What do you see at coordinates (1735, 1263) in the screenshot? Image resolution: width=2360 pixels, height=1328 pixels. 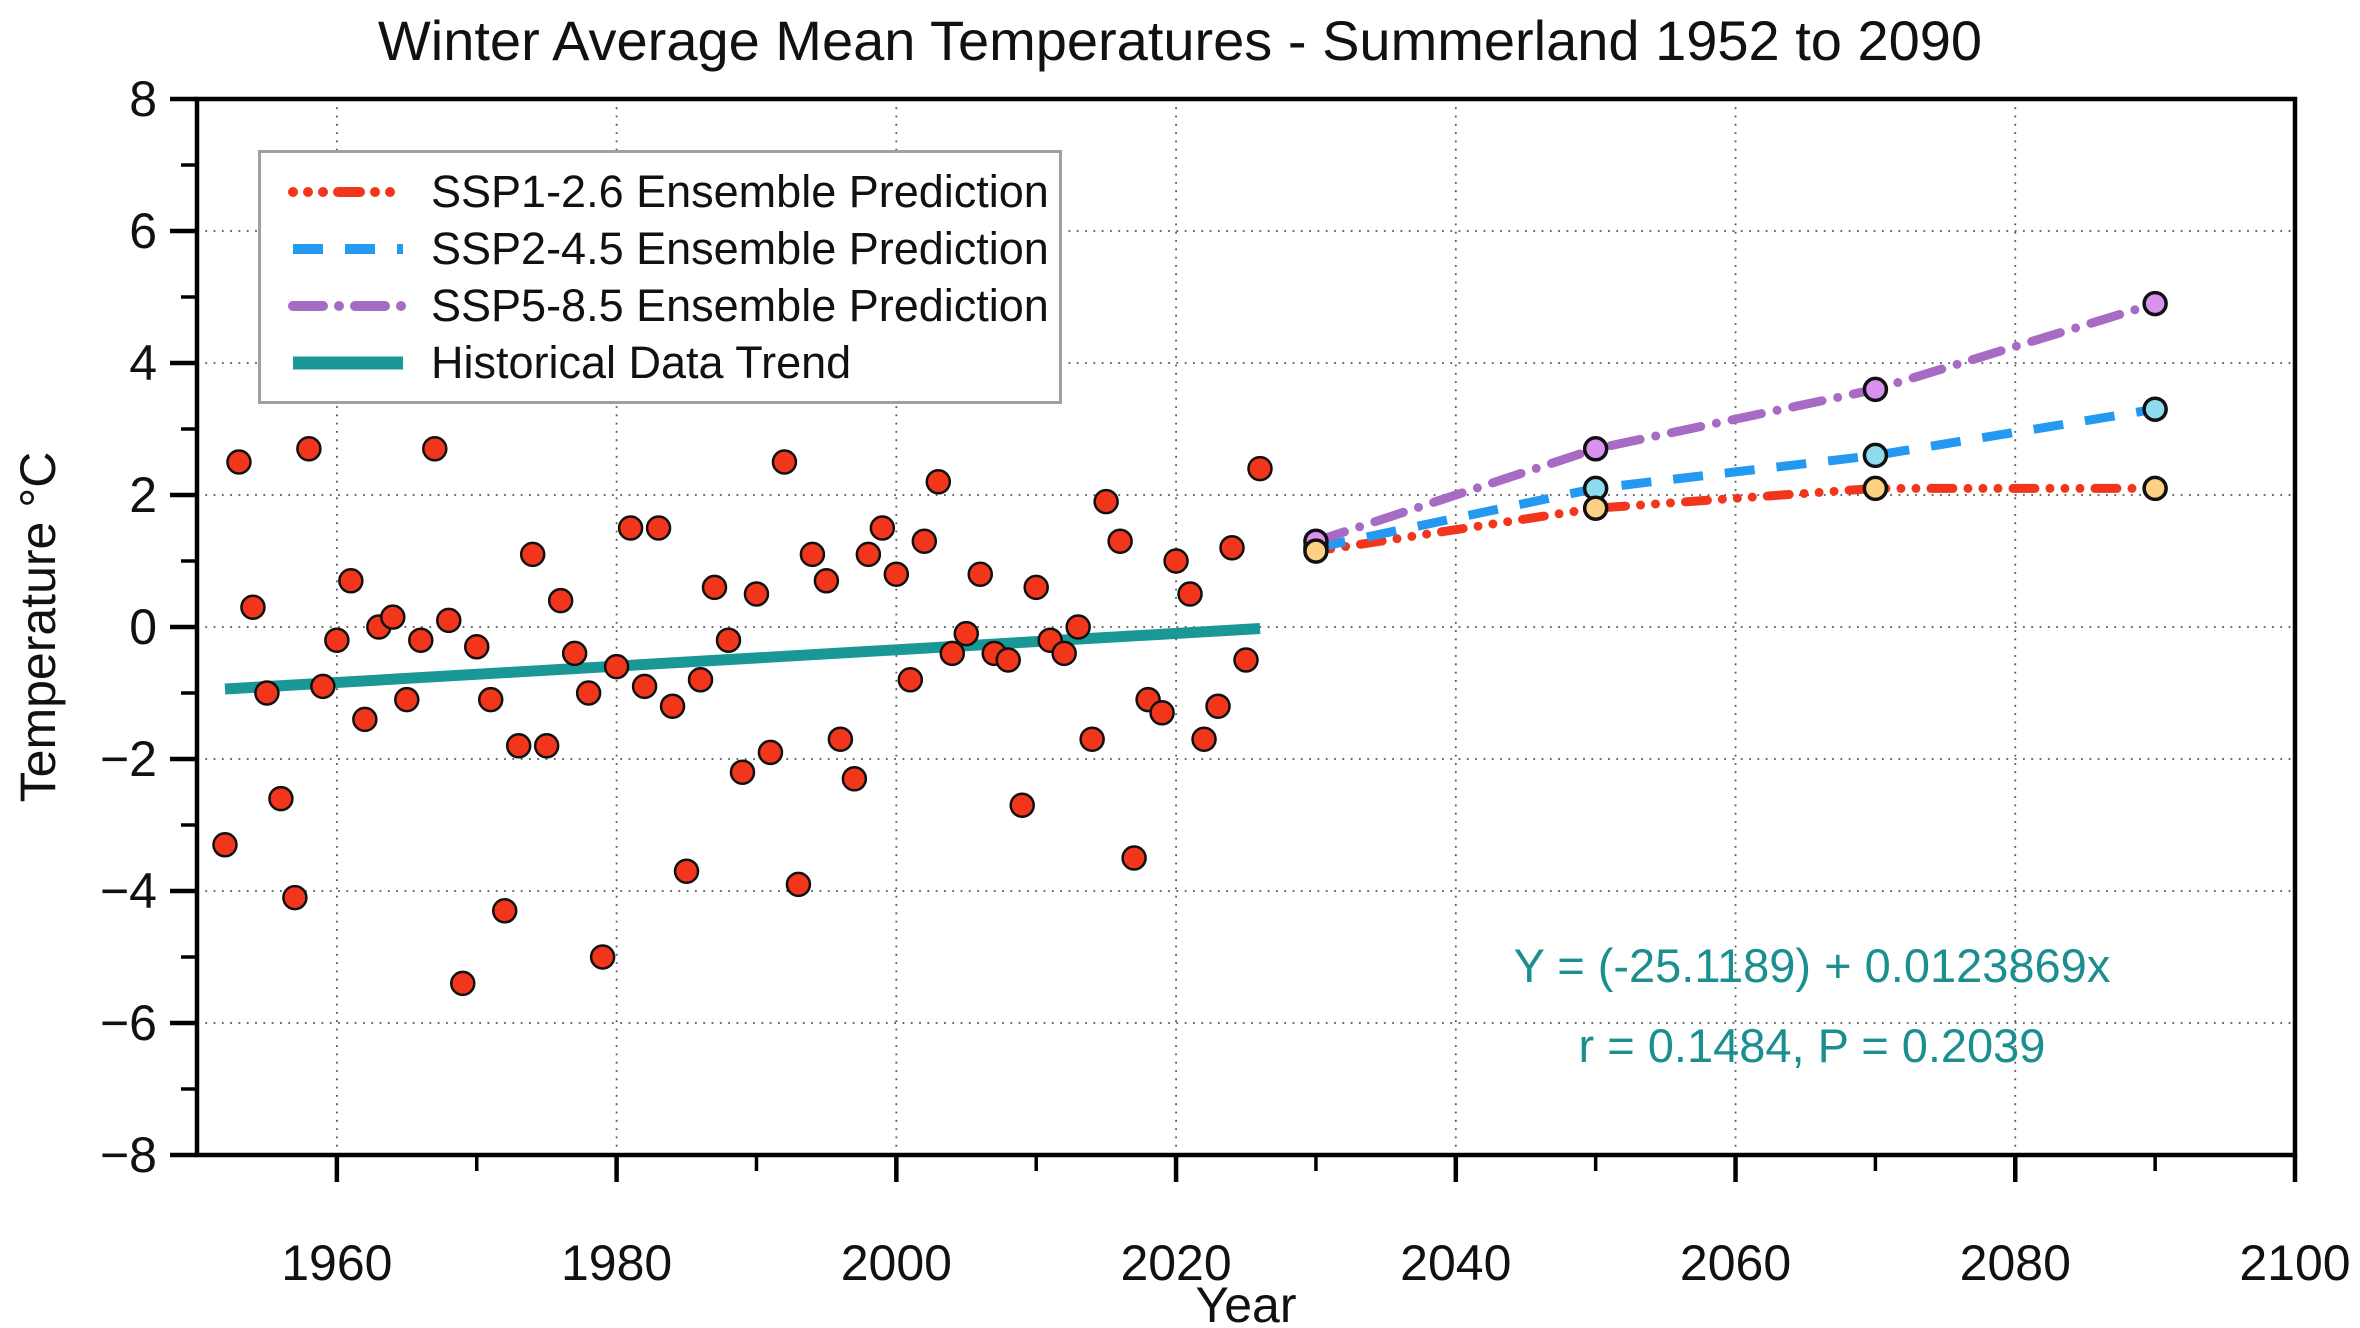 I see `x-tick-label: 2060` at bounding box center [1735, 1263].